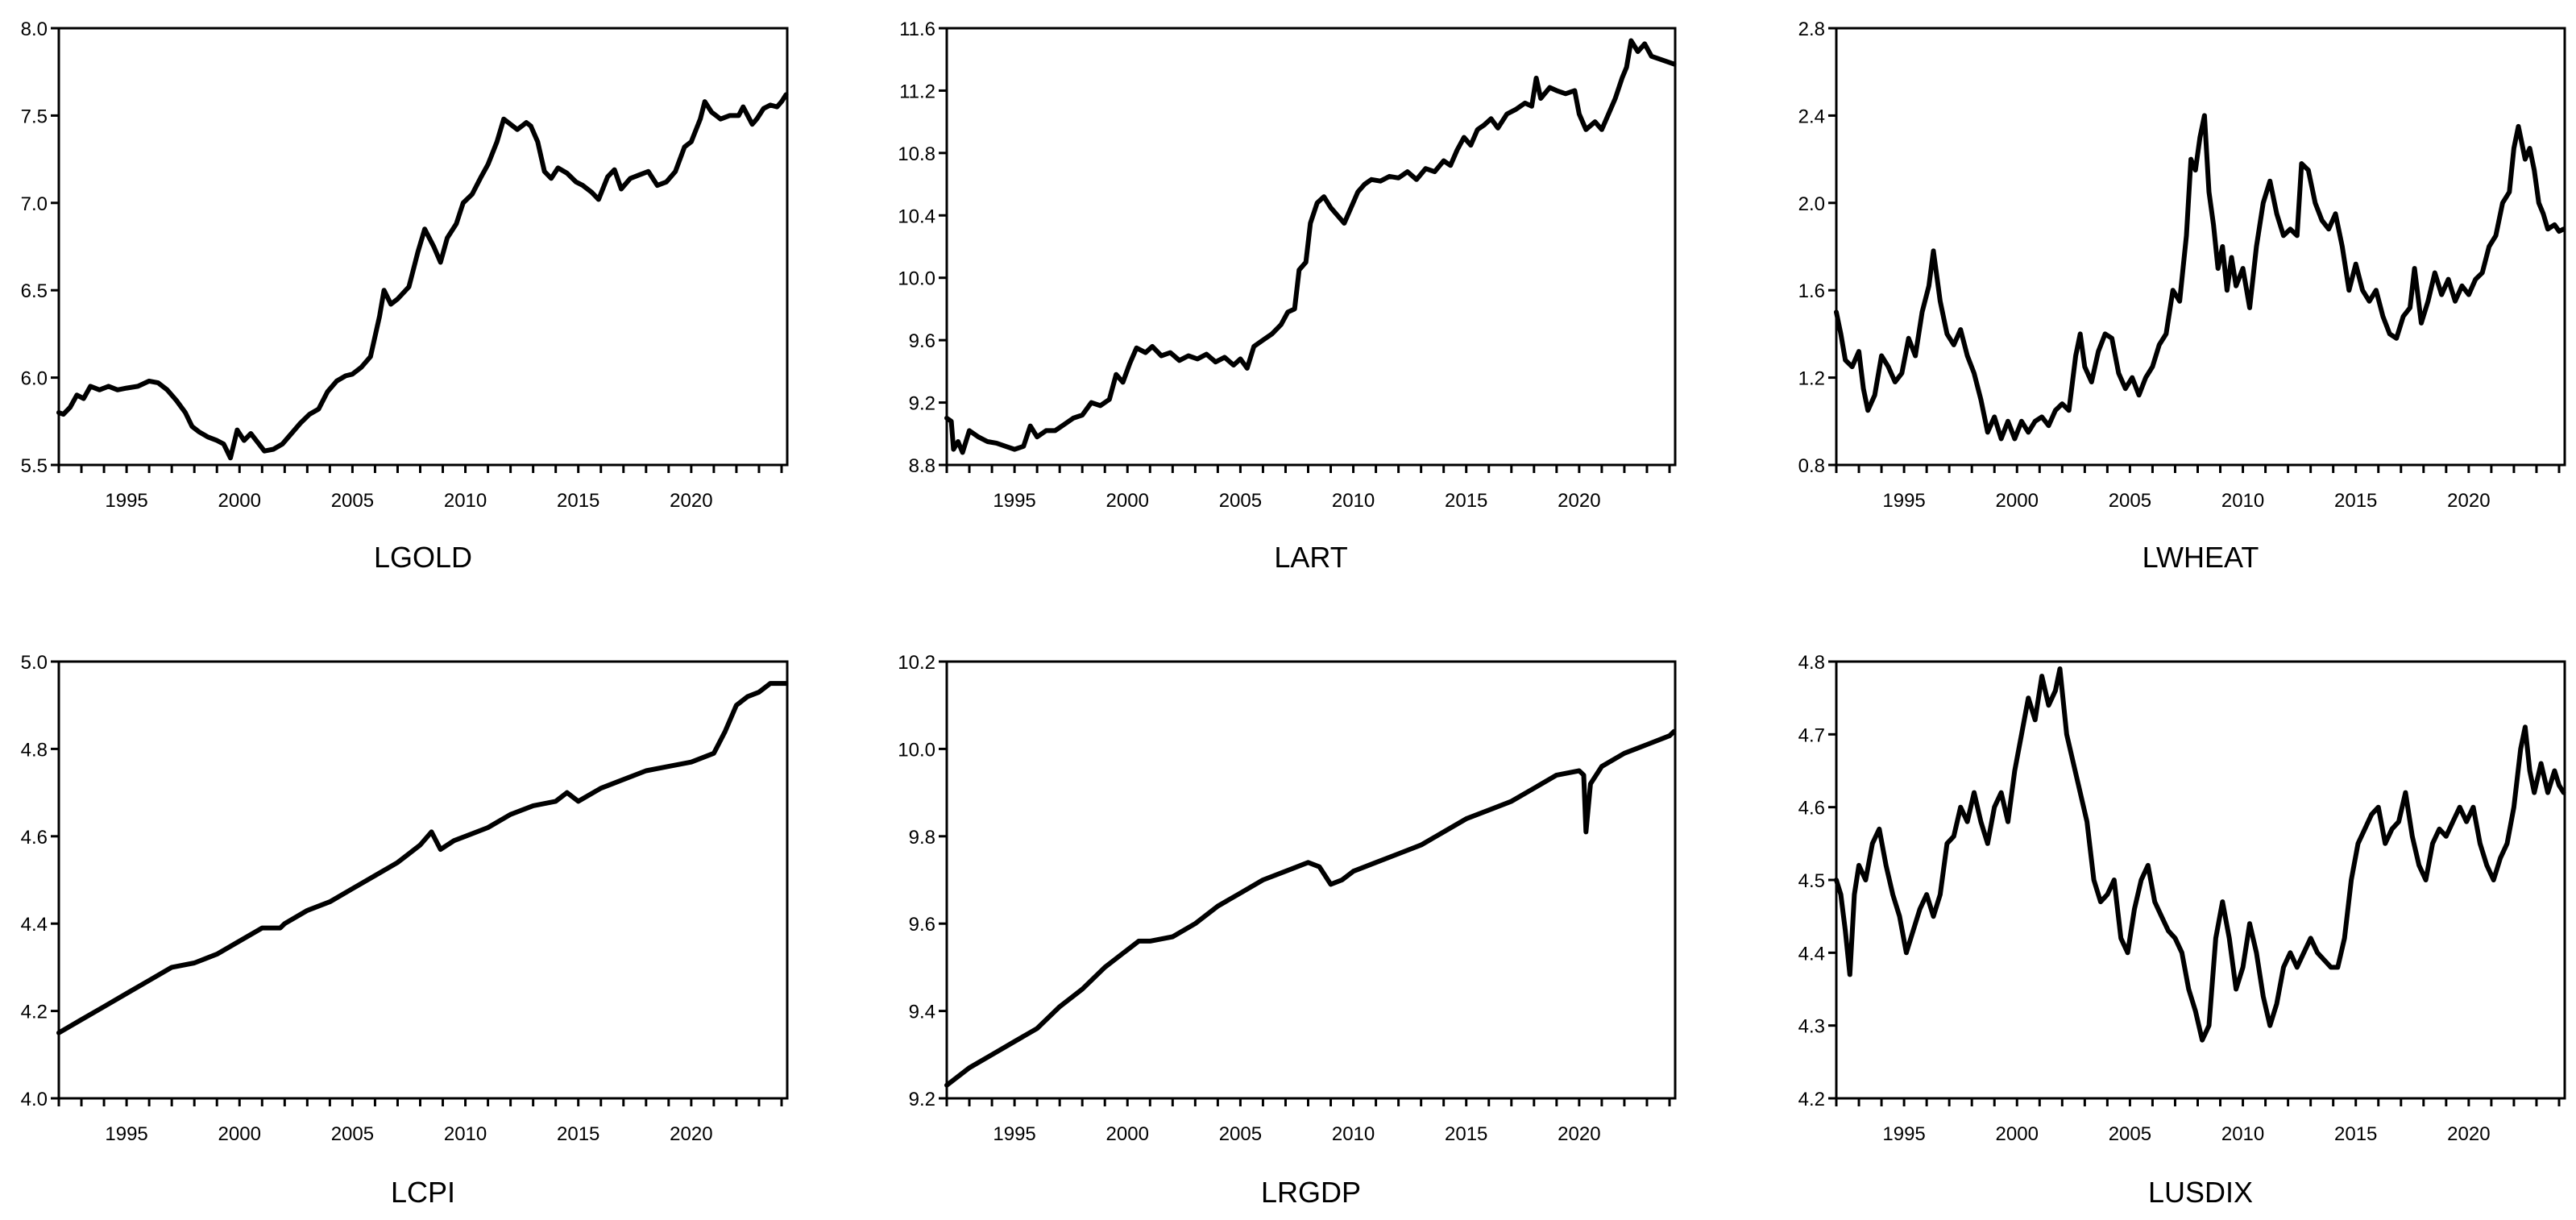 Image resolution: width=2576 pixels, height=1220 pixels. Describe the element at coordinates (34, 29) in the screenshot. I see `y-tick-label: 8.0` at that location.